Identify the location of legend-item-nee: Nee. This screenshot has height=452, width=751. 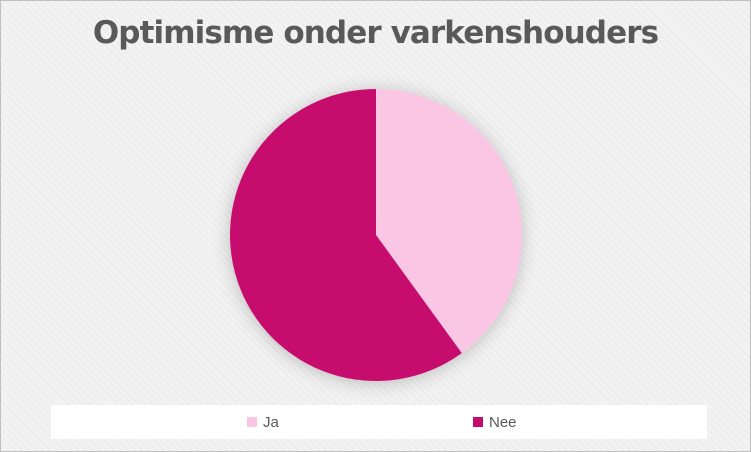
(495, 422).